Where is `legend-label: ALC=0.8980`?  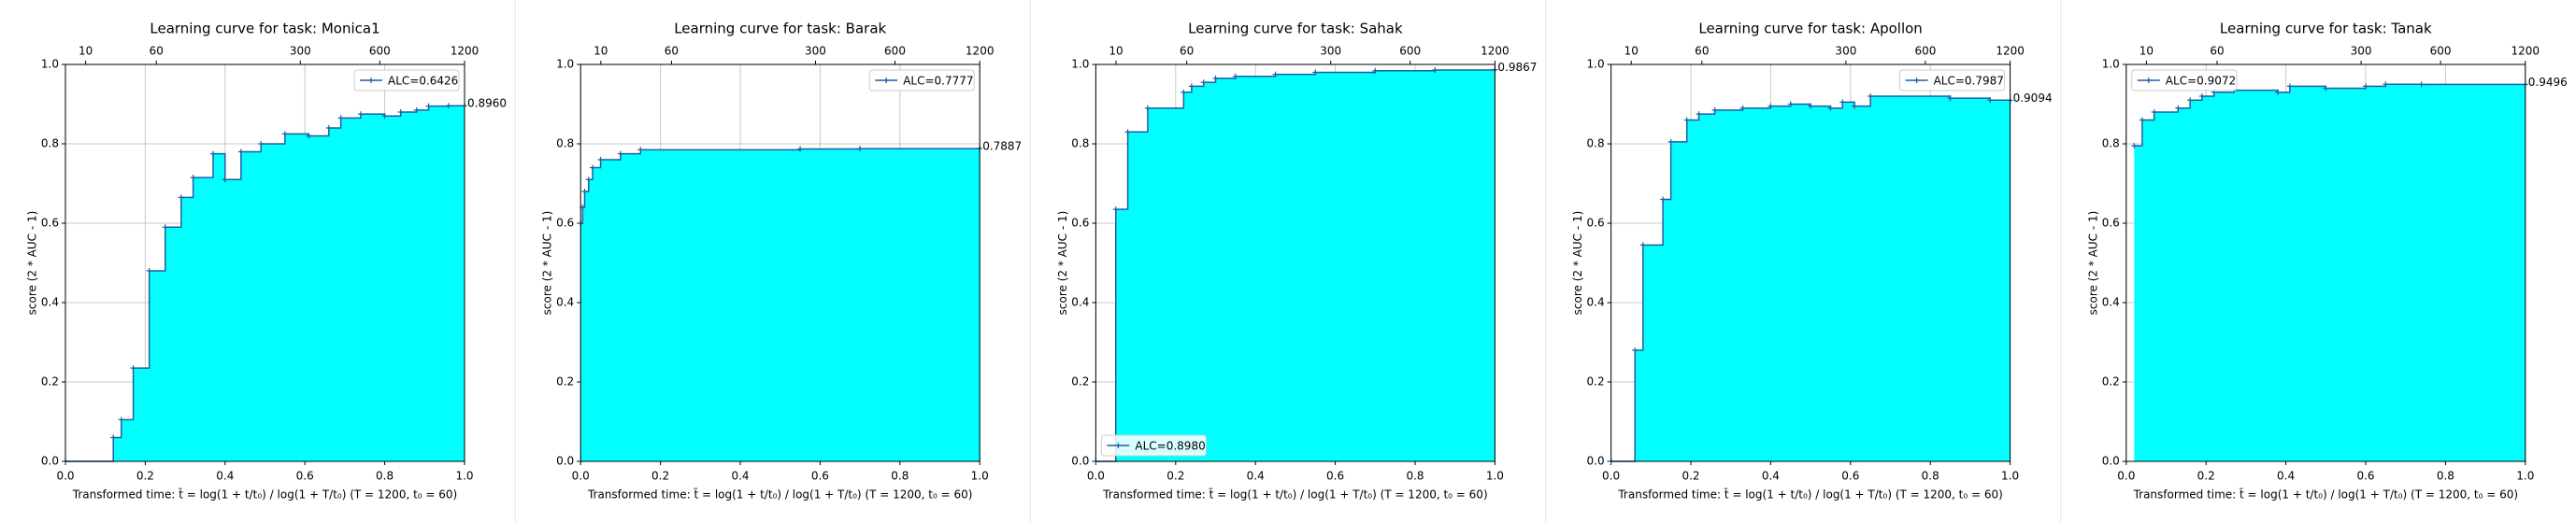
legend-label: ALC=0.8980 is located at coordinates (1170, 447).